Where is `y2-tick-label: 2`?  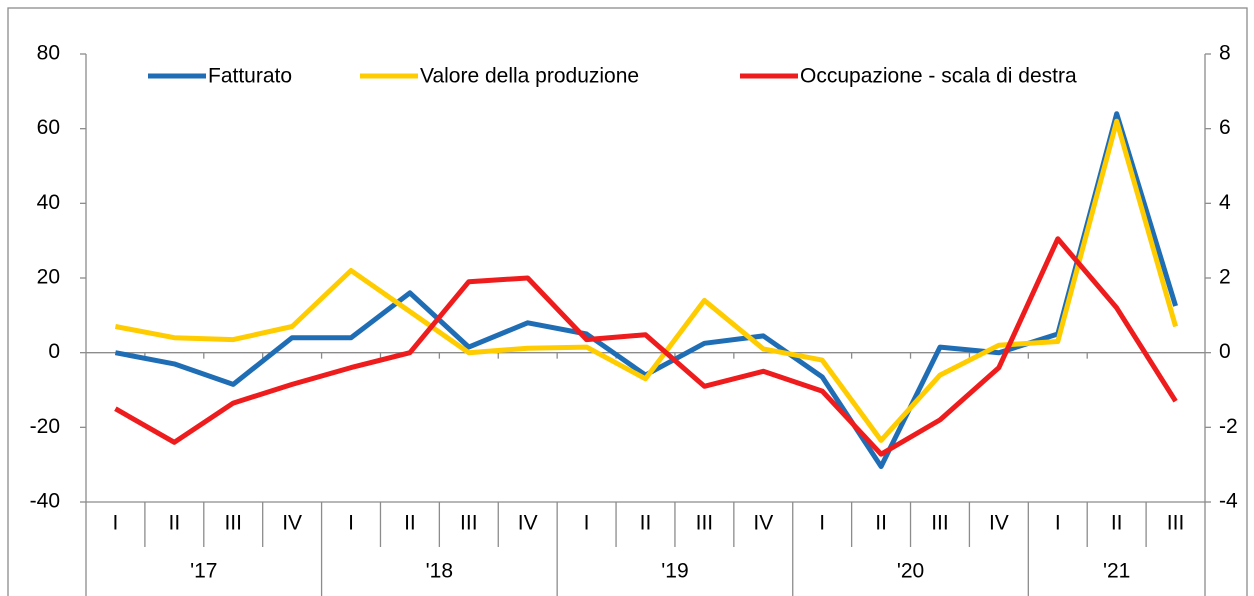
y2-tick-label: 2 is located at coordinates (1225, 277).